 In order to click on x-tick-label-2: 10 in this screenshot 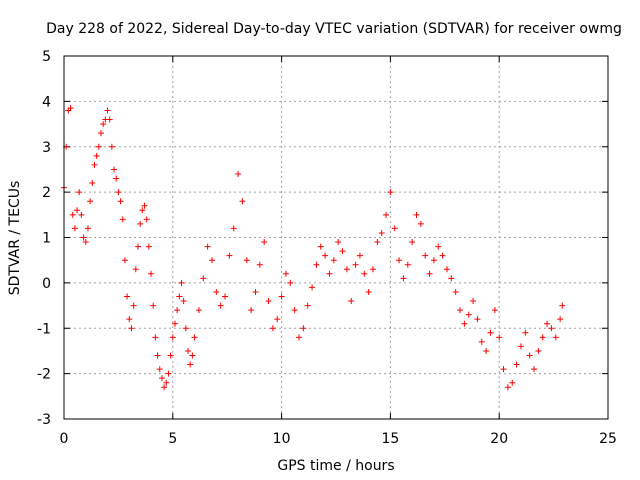, I will do `click(282, 439)`.